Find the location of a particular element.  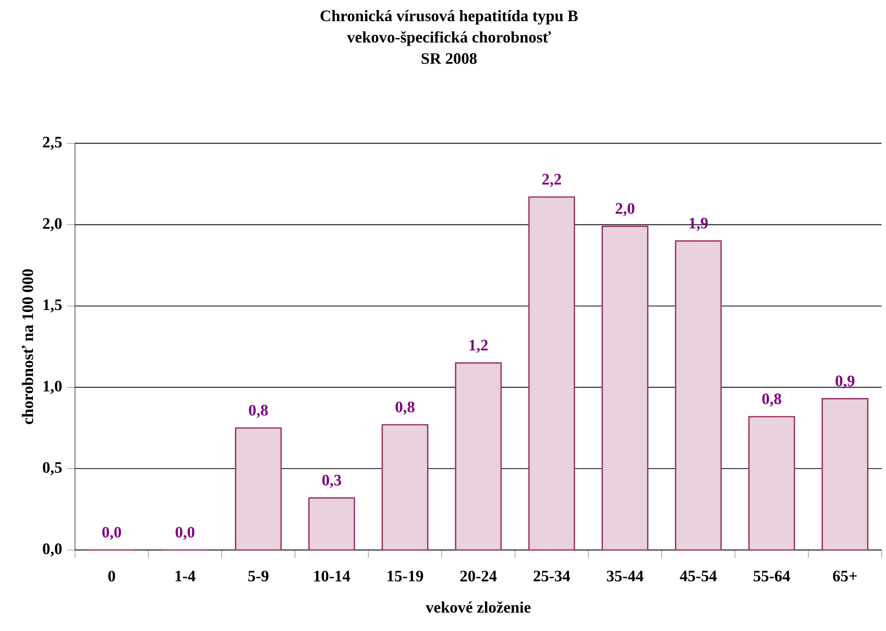

x-axis-title: vekové zloženie is located at coordinates (478, 607).